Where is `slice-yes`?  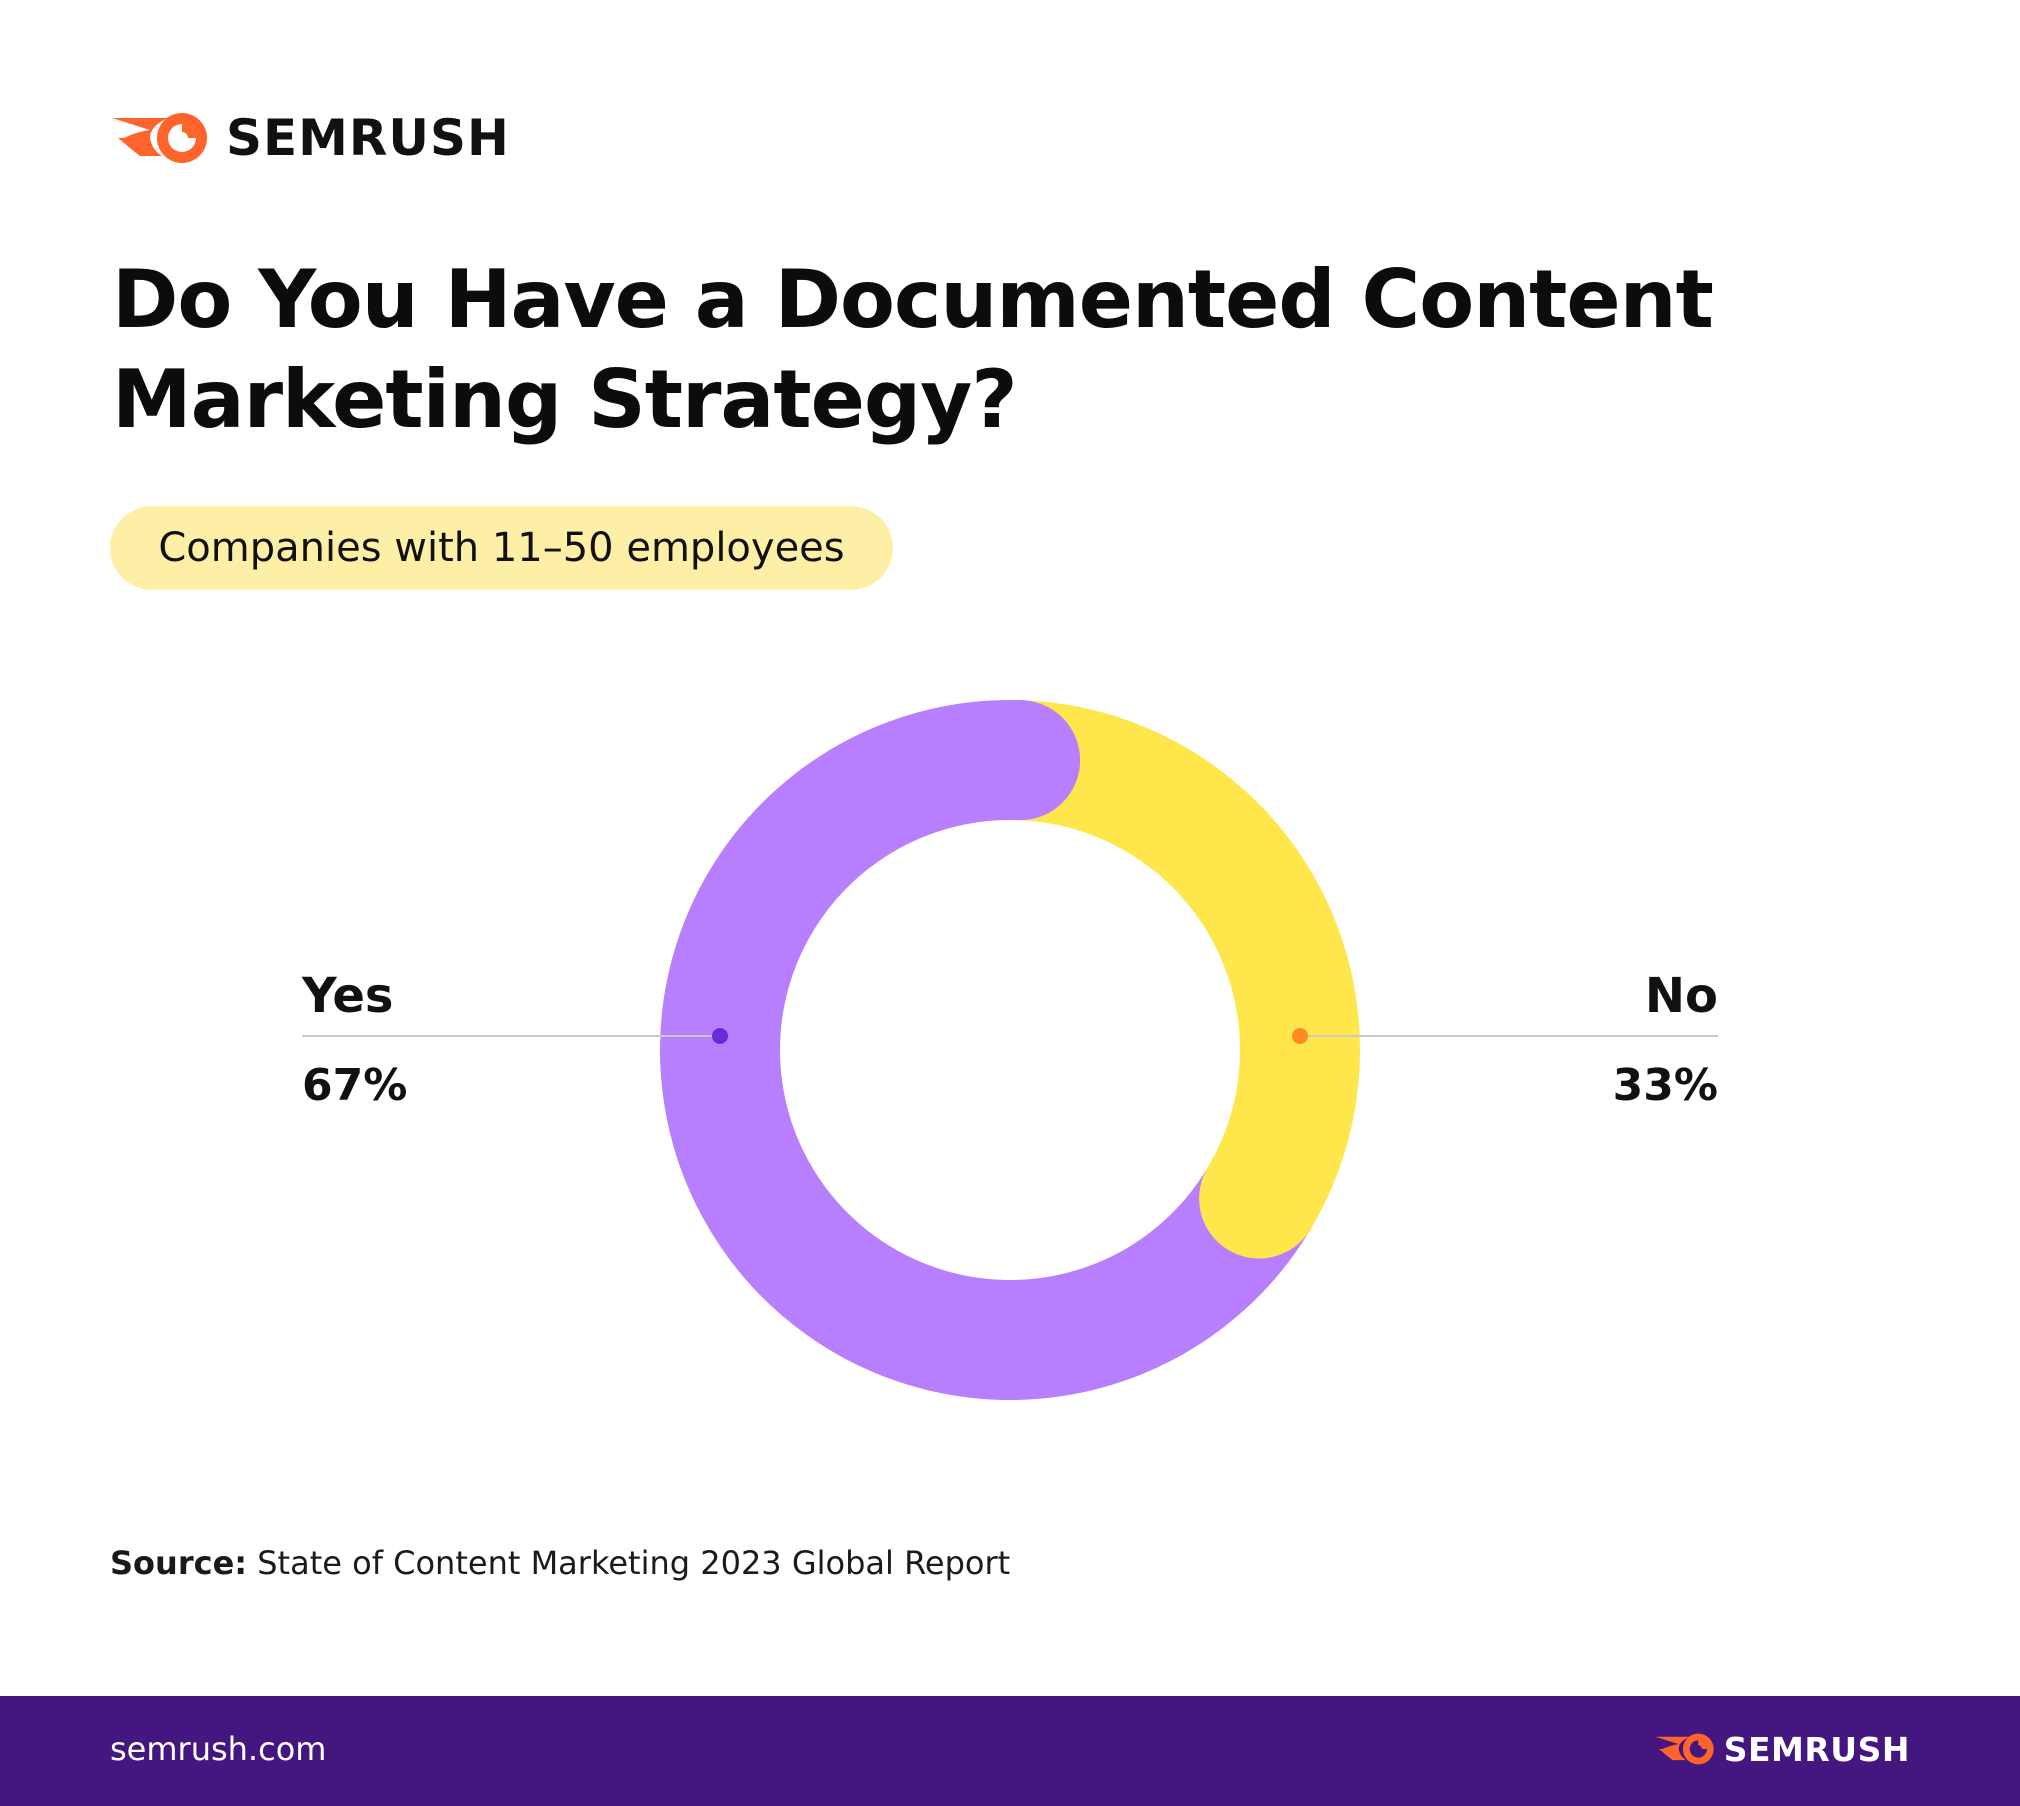 slice-yes is located at coordinates (985, 1050).